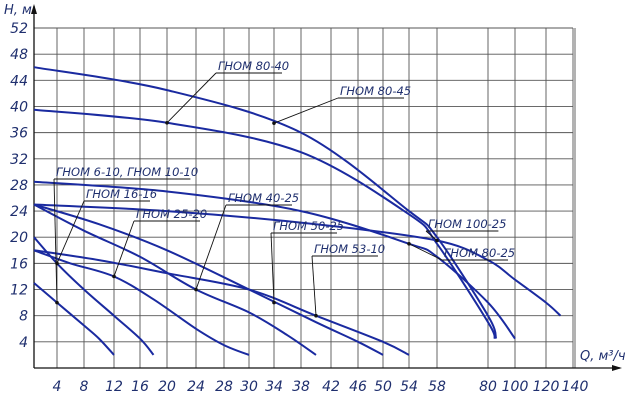  Describe the element at coordinates (121, 194) in the screenshot. I see `series-label: ГНОМ 16-16` at that location.